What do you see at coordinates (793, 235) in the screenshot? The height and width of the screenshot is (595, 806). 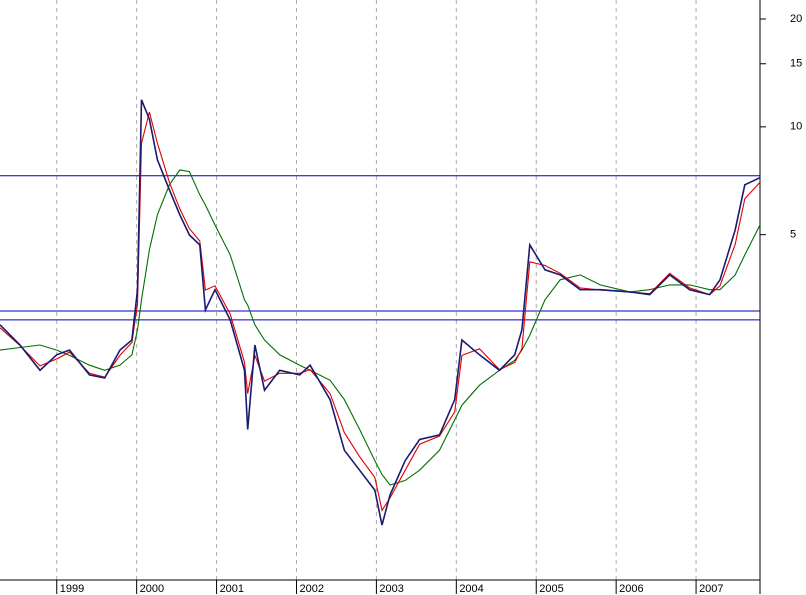 I see `y-tick-label: 5` at bounding box center [793, 235].